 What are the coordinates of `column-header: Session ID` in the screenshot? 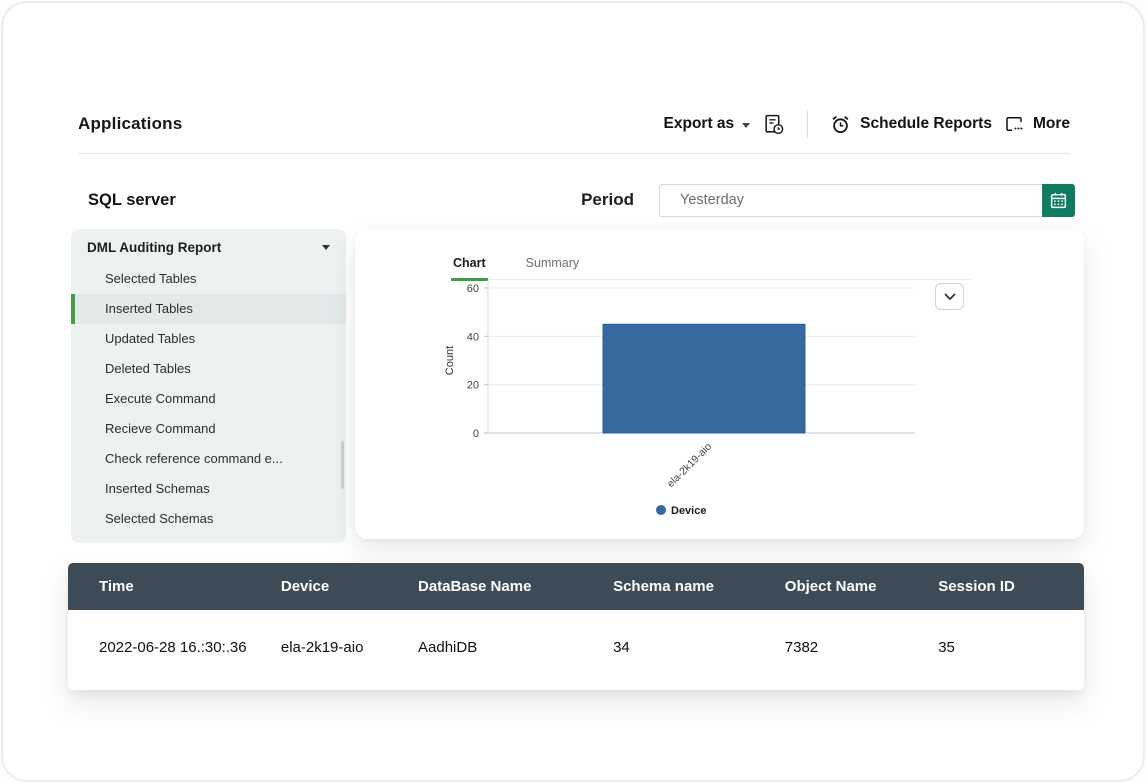 It's located at (995, 586).